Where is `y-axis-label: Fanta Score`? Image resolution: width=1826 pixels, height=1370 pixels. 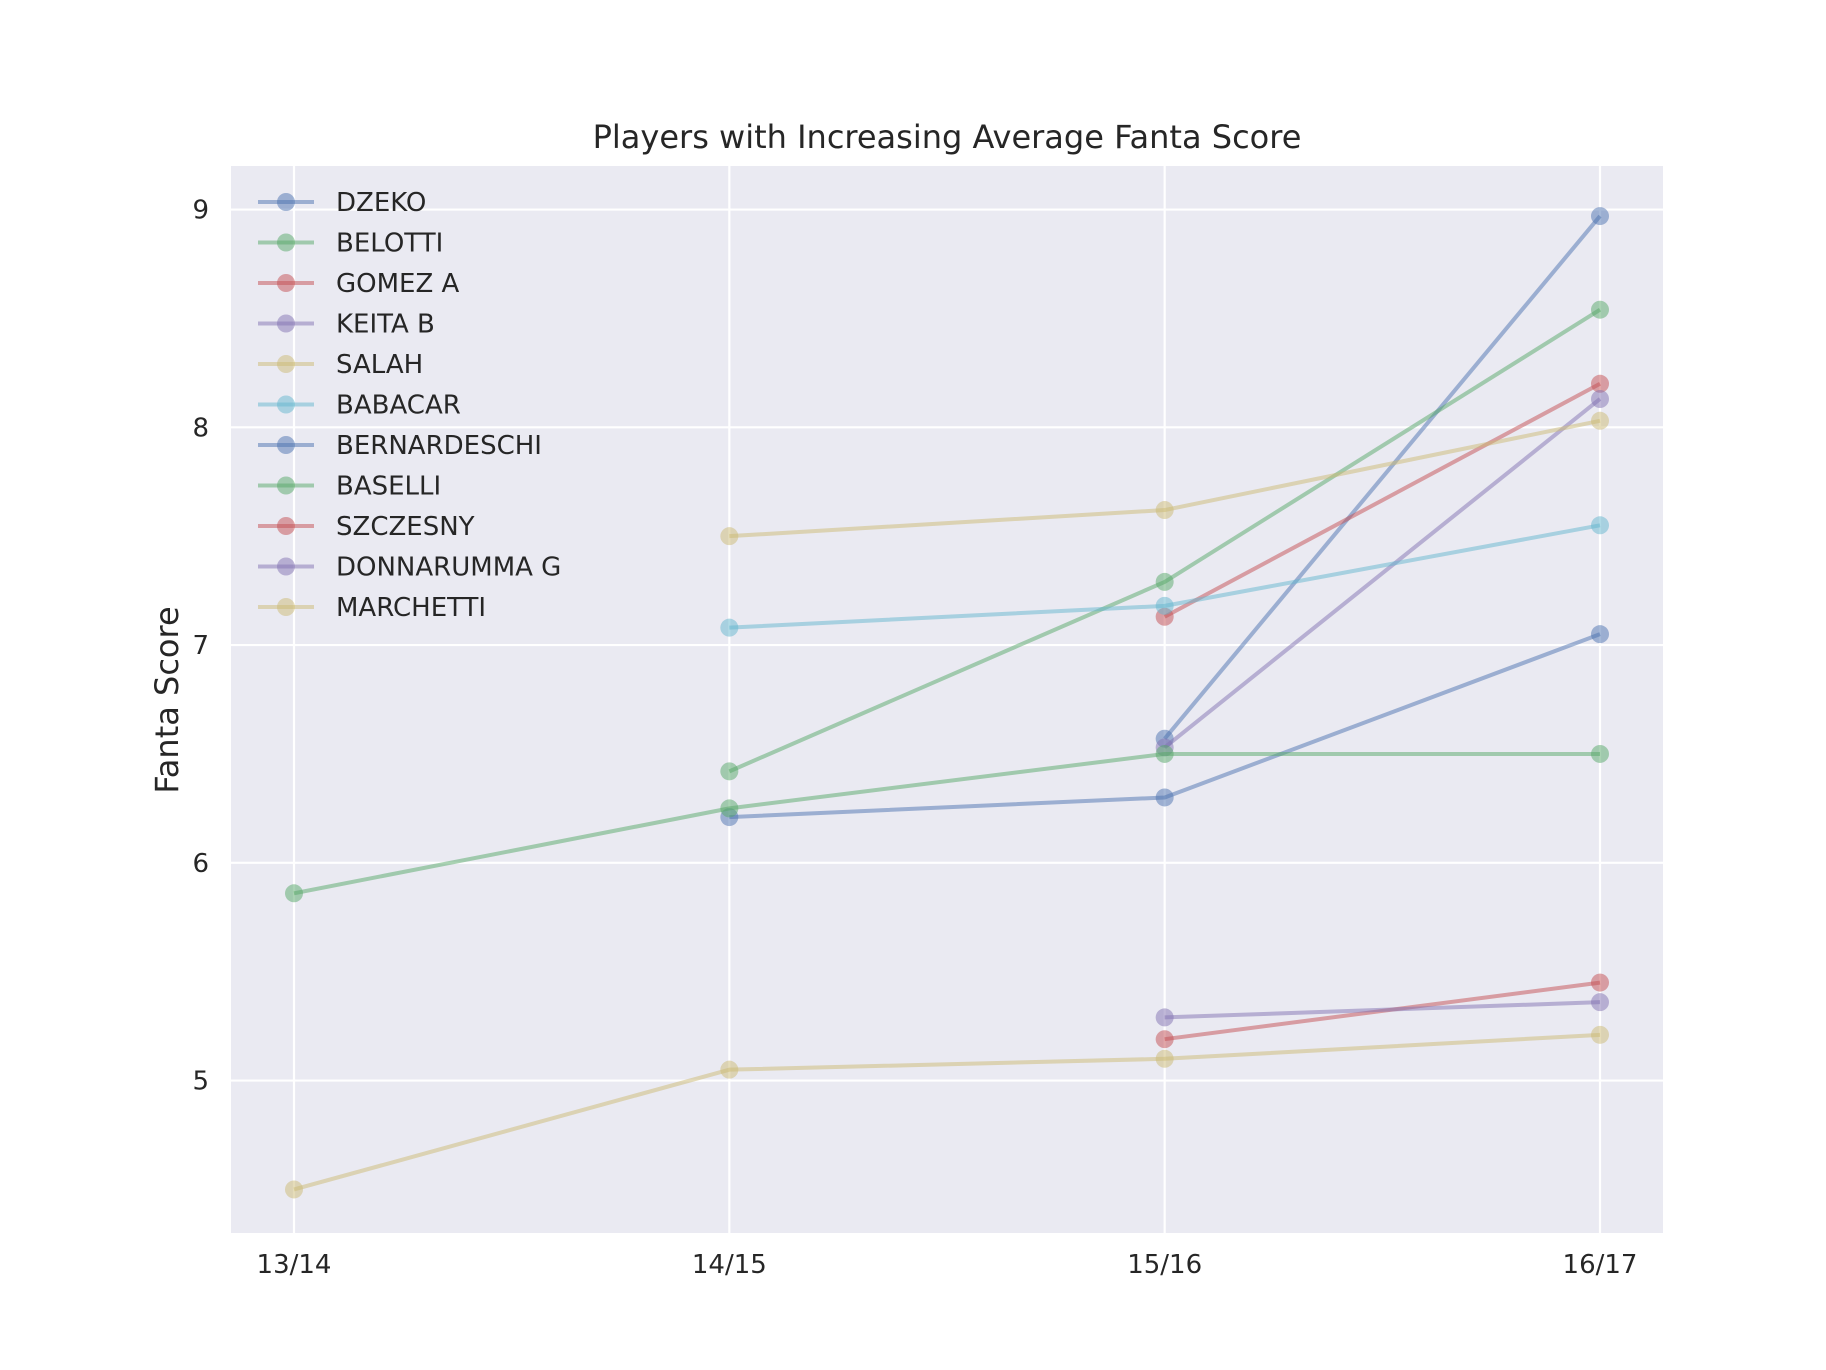 y-axis-label: Fanta Score is located at coordinates (167, 699).